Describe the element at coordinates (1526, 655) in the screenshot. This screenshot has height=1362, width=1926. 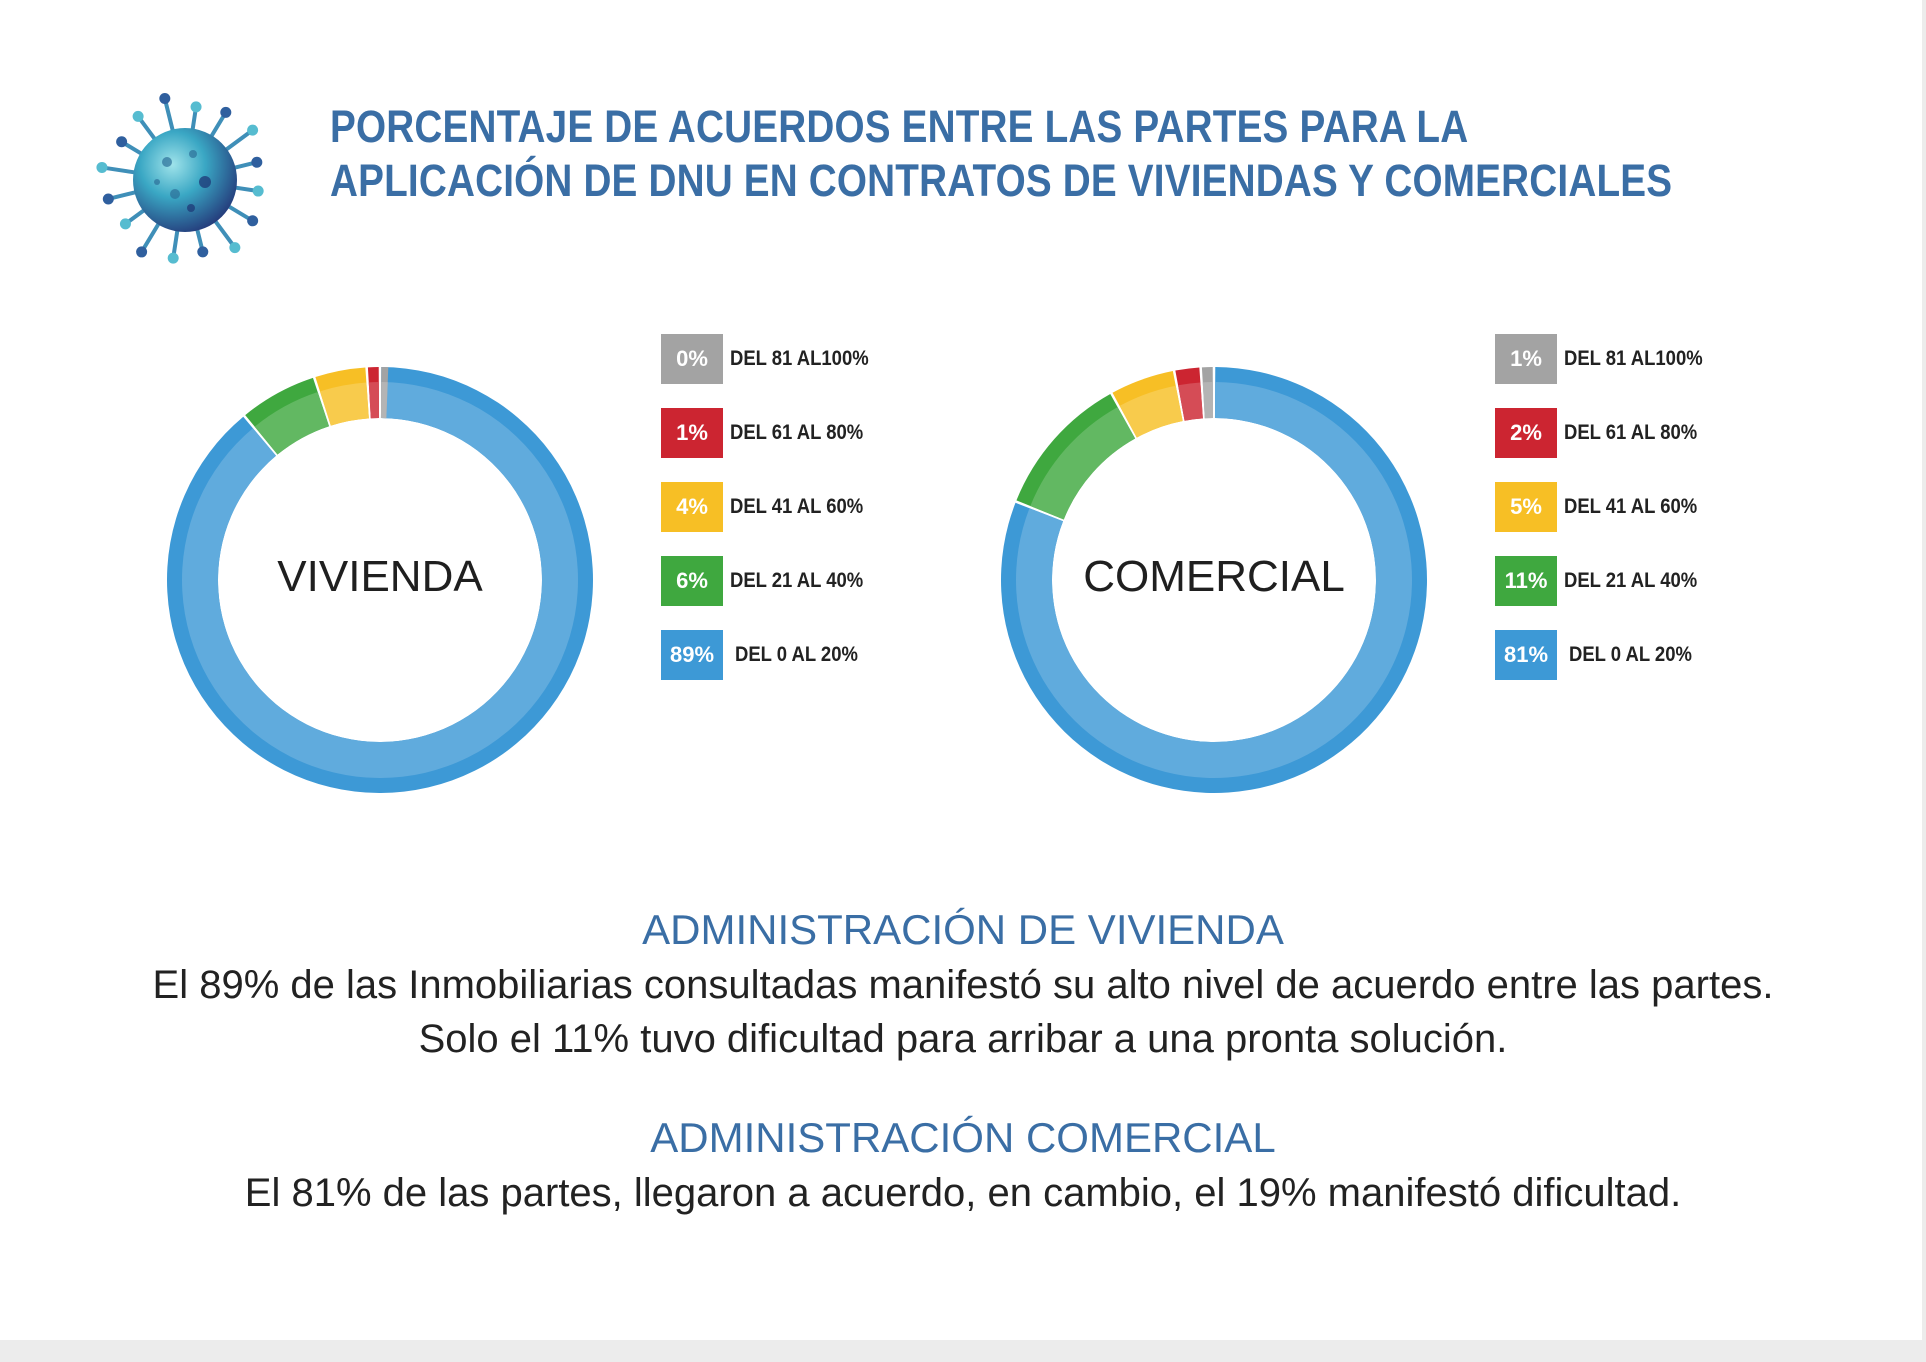
I see `legend-swatch: 81%` at that location.